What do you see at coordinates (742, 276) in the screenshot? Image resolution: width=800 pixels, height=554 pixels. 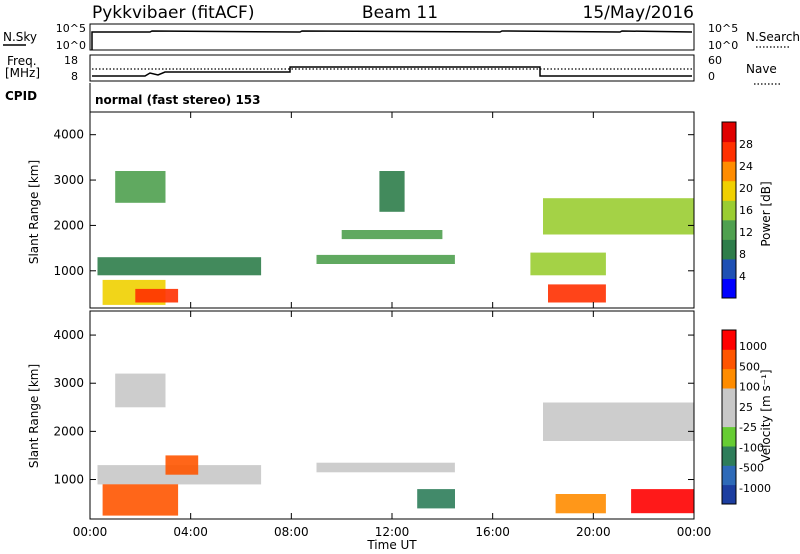 I see `power-colorbar-tick: 4` at bounding box center [742, 276].